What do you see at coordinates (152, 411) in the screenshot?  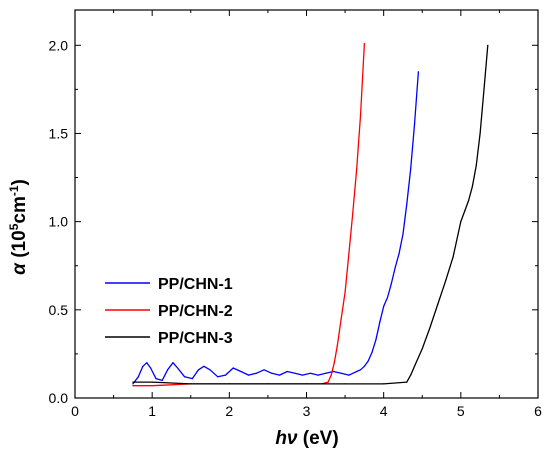 I see `x-tick-label-1: 1` at bounding box center [152, 411].